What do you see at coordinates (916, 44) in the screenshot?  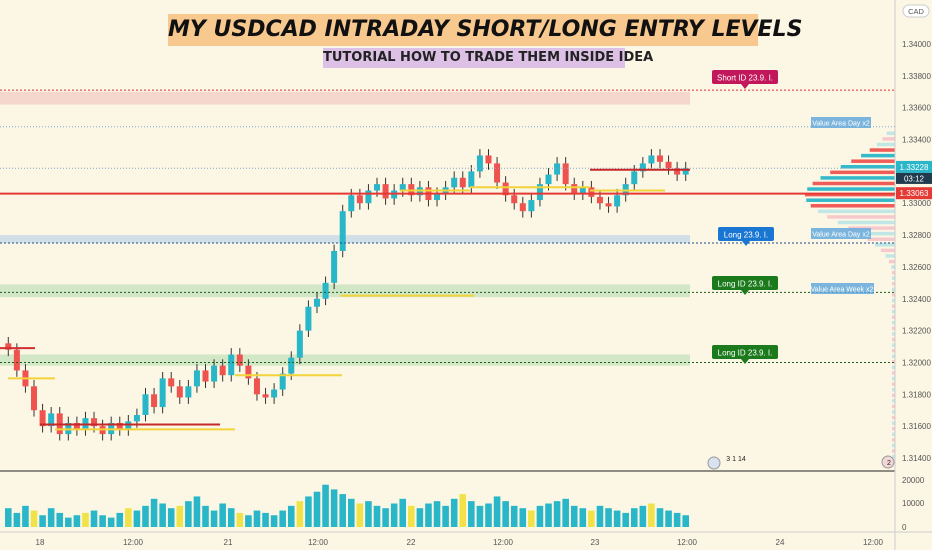 I see `price-tick-label: 1.34000` at bounding box center [916, 44].